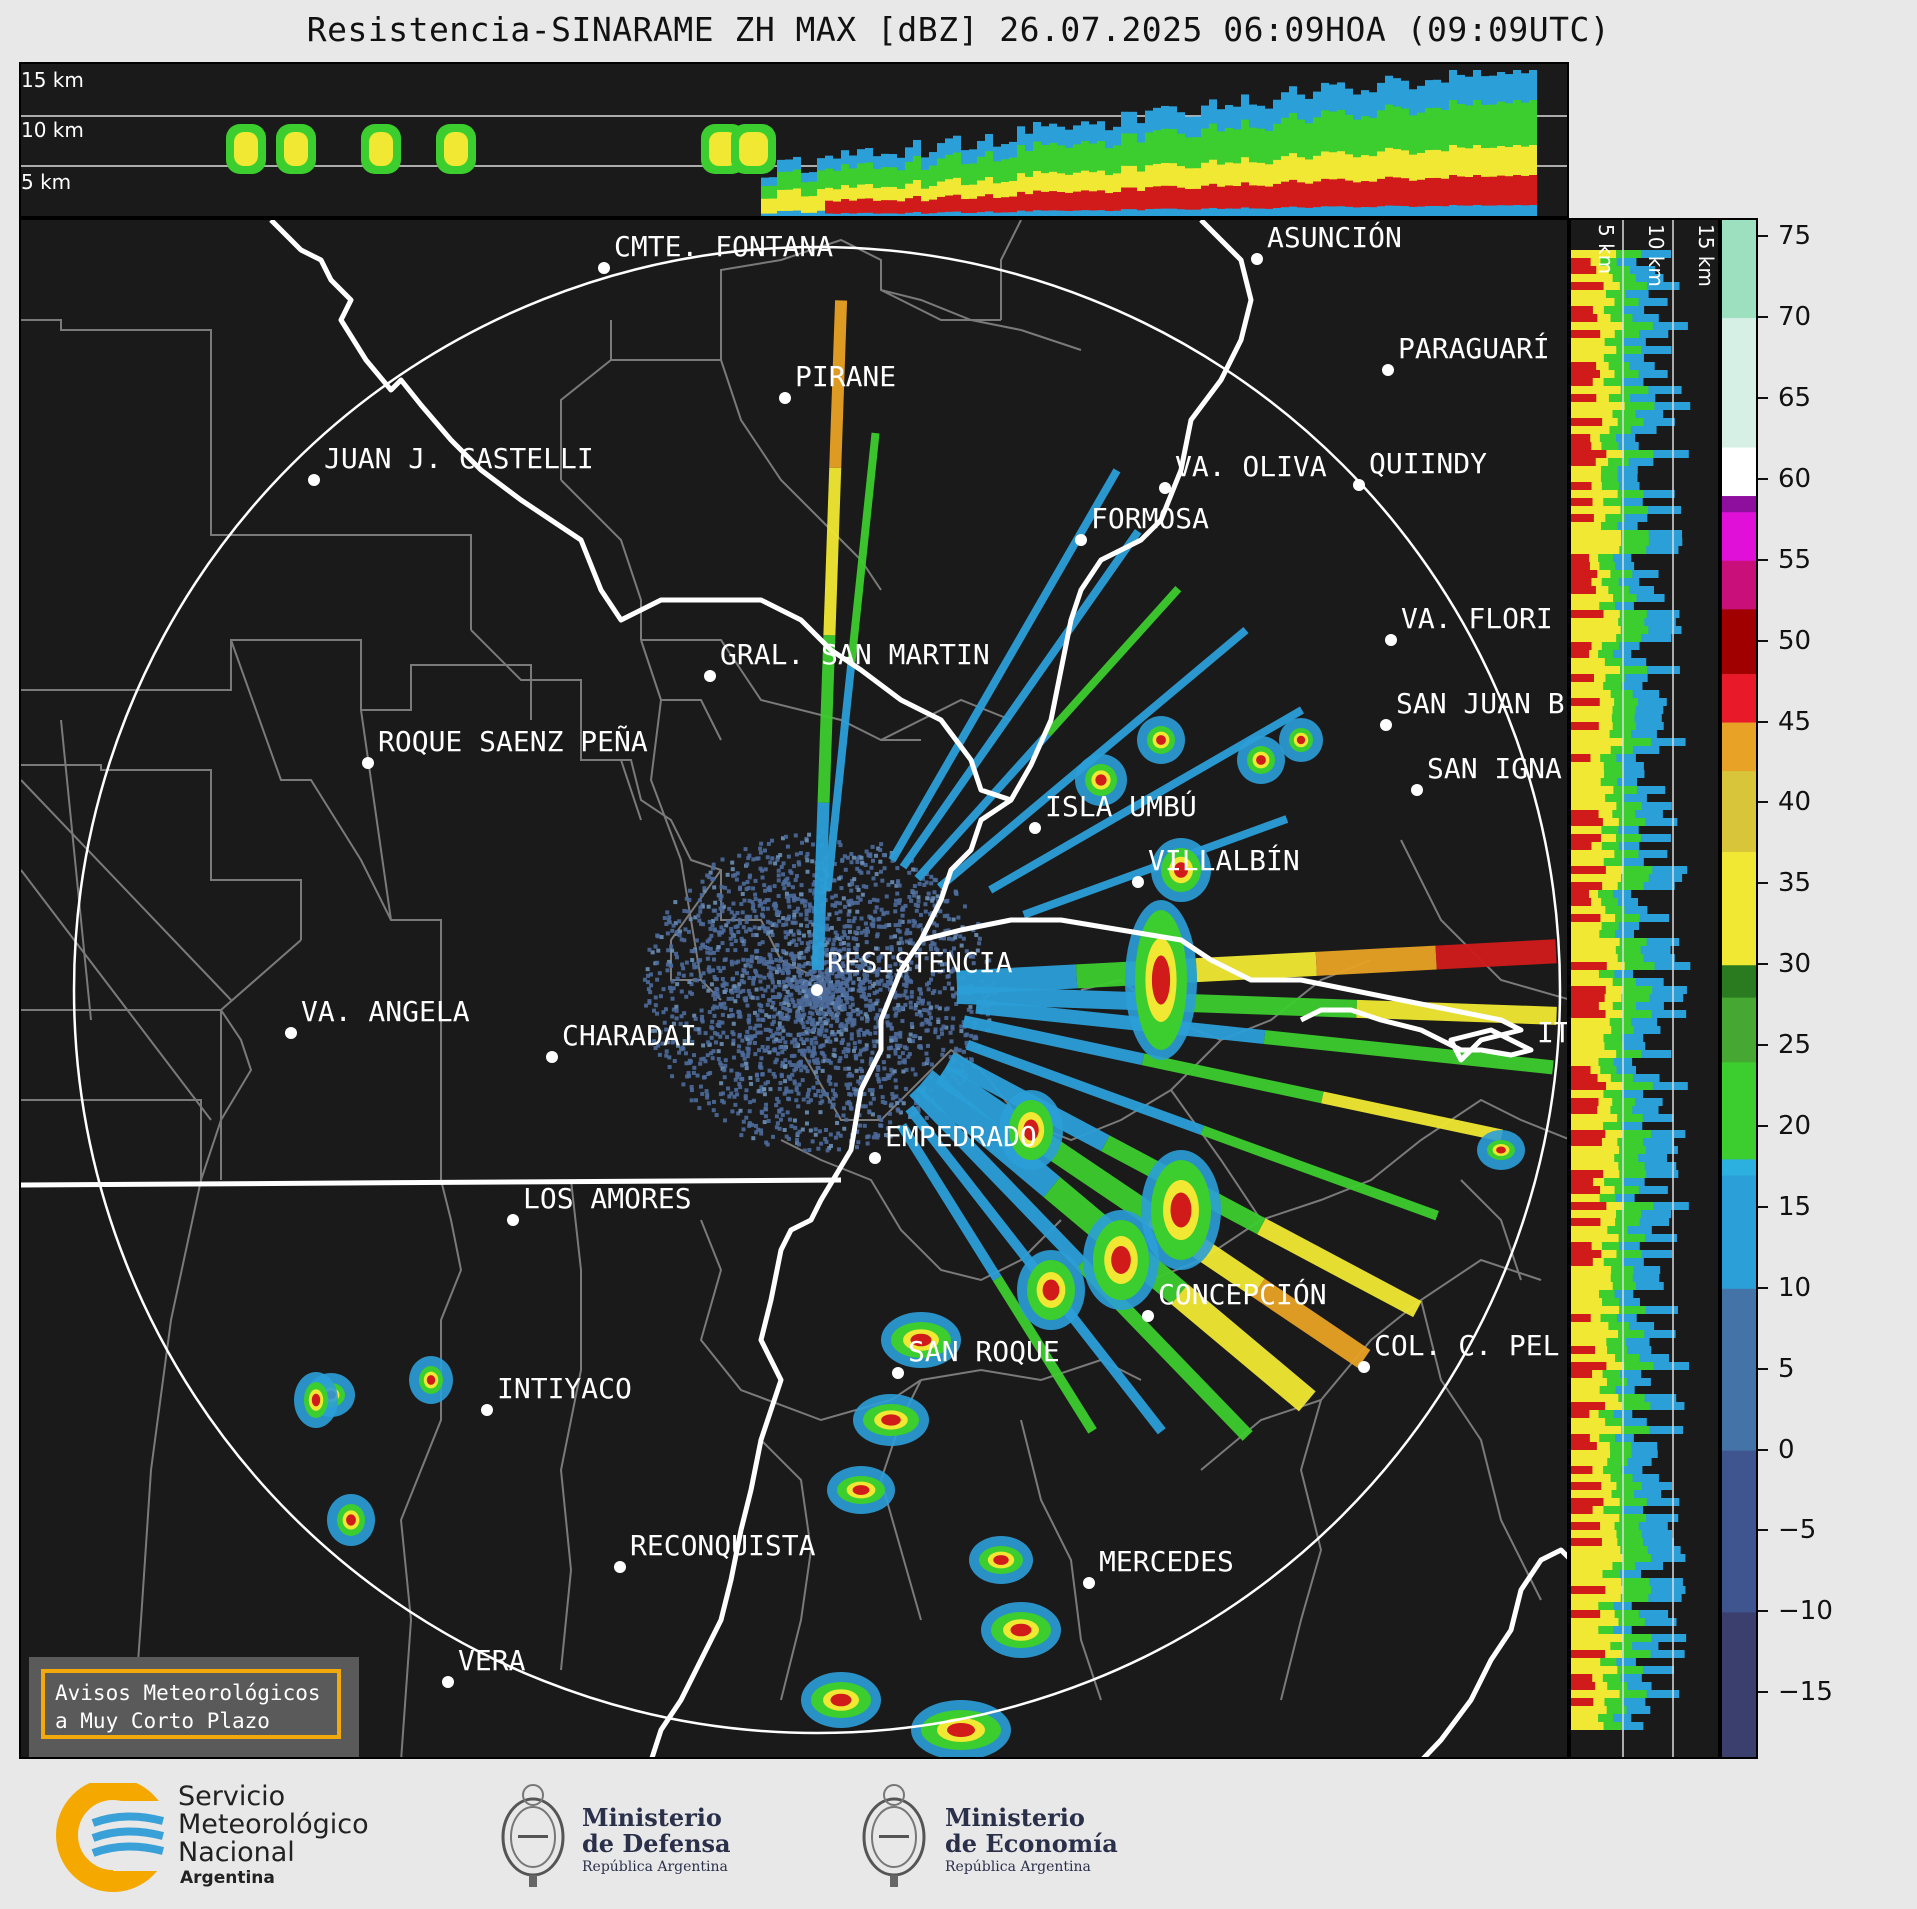 The width and height of the screenshot is (1917, 1909). I want to click on city-va-angela: VA. ANGELA, so click(377, 1017).